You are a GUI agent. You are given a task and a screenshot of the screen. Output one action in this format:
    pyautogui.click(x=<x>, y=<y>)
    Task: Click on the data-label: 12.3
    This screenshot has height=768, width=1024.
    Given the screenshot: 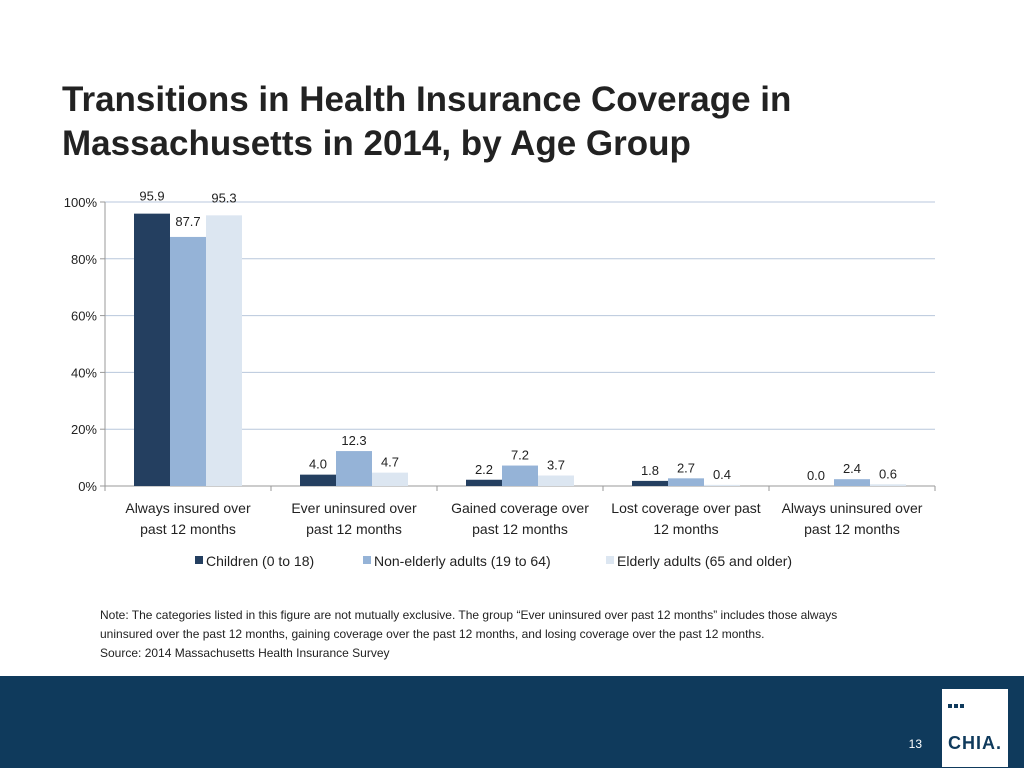 What is the action you would take?
    pyautogui.click(x=353, y=440)
    